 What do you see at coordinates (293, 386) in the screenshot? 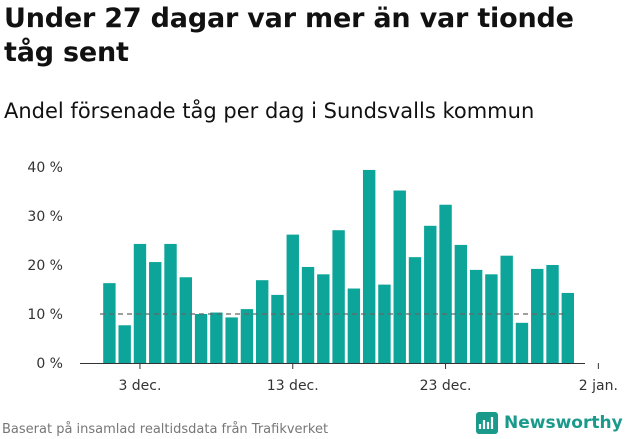
I see `x-tick-label: 13 dec.` at bounding box center [293, 386].